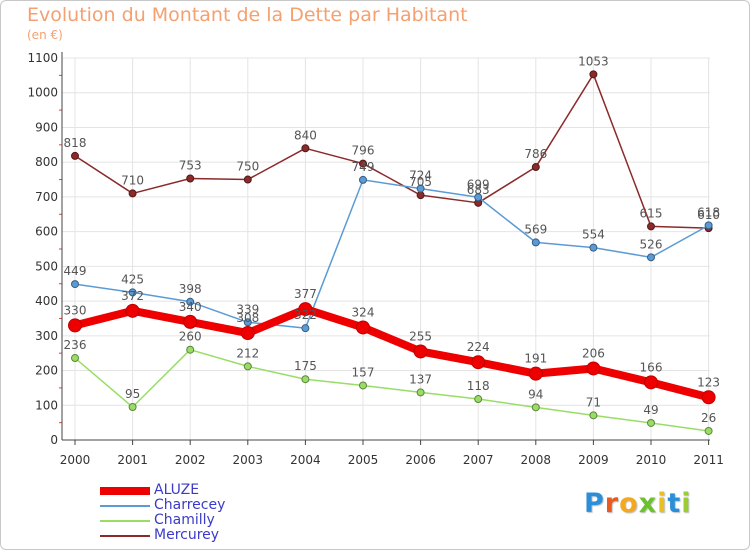 Image resolution: width=750 pixels, height=550 pixels. What do you see at coordinates (46, 162) in the screenshot?
I see `y-tick-label: 800` at bounding box center [46, 162].